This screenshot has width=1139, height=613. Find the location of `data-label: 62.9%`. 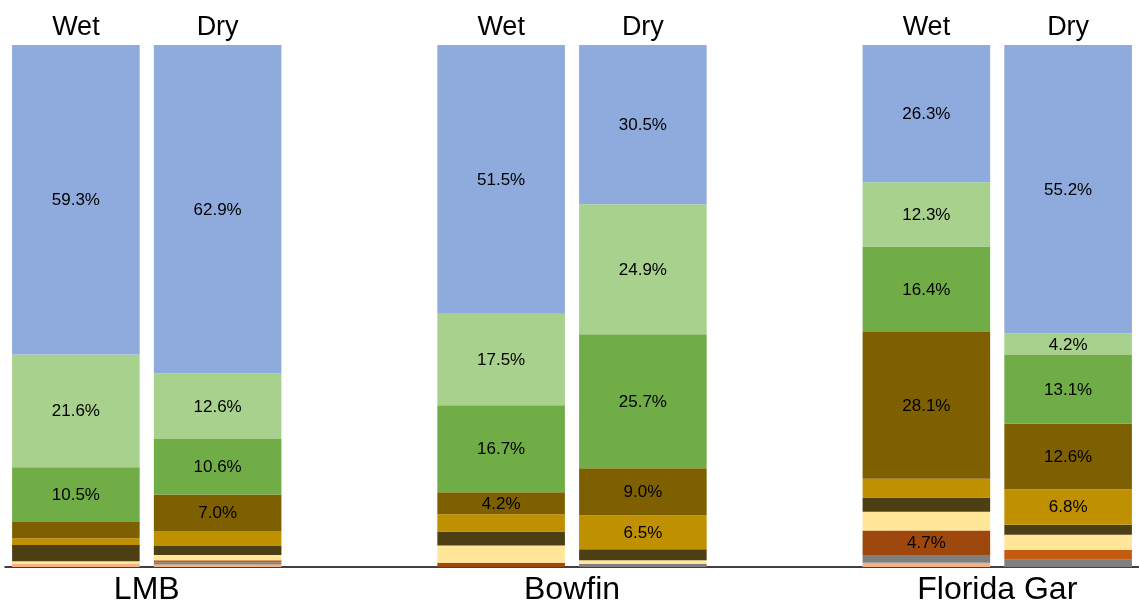

data-label: 62.9% is located at coordinates (217, 209).